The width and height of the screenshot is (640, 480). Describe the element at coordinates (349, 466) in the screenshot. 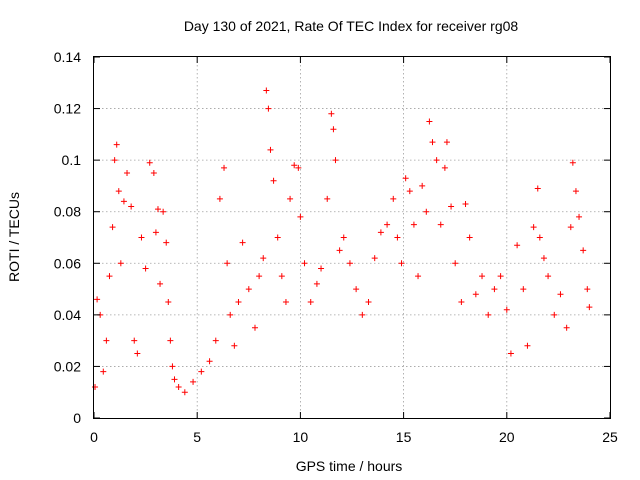

I see `x-axis-title: GPS time / hours` at that location.